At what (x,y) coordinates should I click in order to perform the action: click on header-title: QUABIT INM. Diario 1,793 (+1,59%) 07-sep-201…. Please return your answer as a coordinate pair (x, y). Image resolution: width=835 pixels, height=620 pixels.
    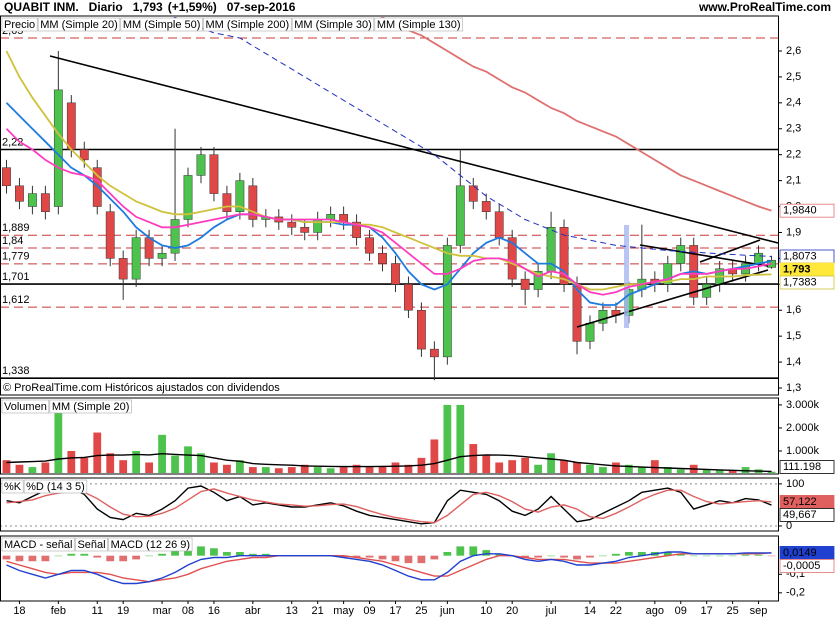
    Looking at the image, I should click on (150, 7).